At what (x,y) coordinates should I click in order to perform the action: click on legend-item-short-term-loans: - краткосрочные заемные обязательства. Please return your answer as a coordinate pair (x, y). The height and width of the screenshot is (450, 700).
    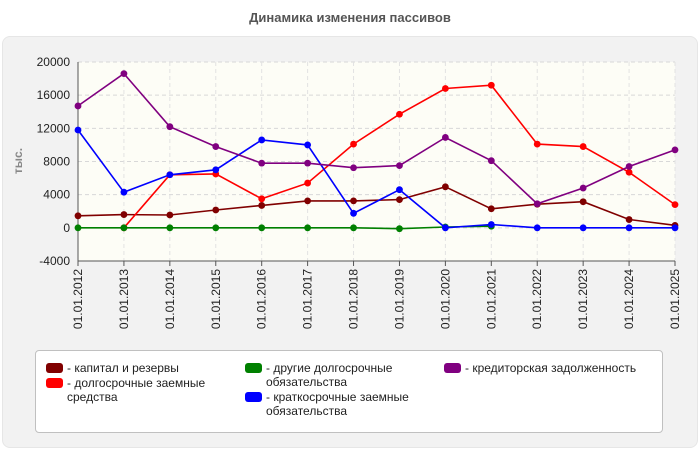
    Looking at the image, I should click on (340, 404).